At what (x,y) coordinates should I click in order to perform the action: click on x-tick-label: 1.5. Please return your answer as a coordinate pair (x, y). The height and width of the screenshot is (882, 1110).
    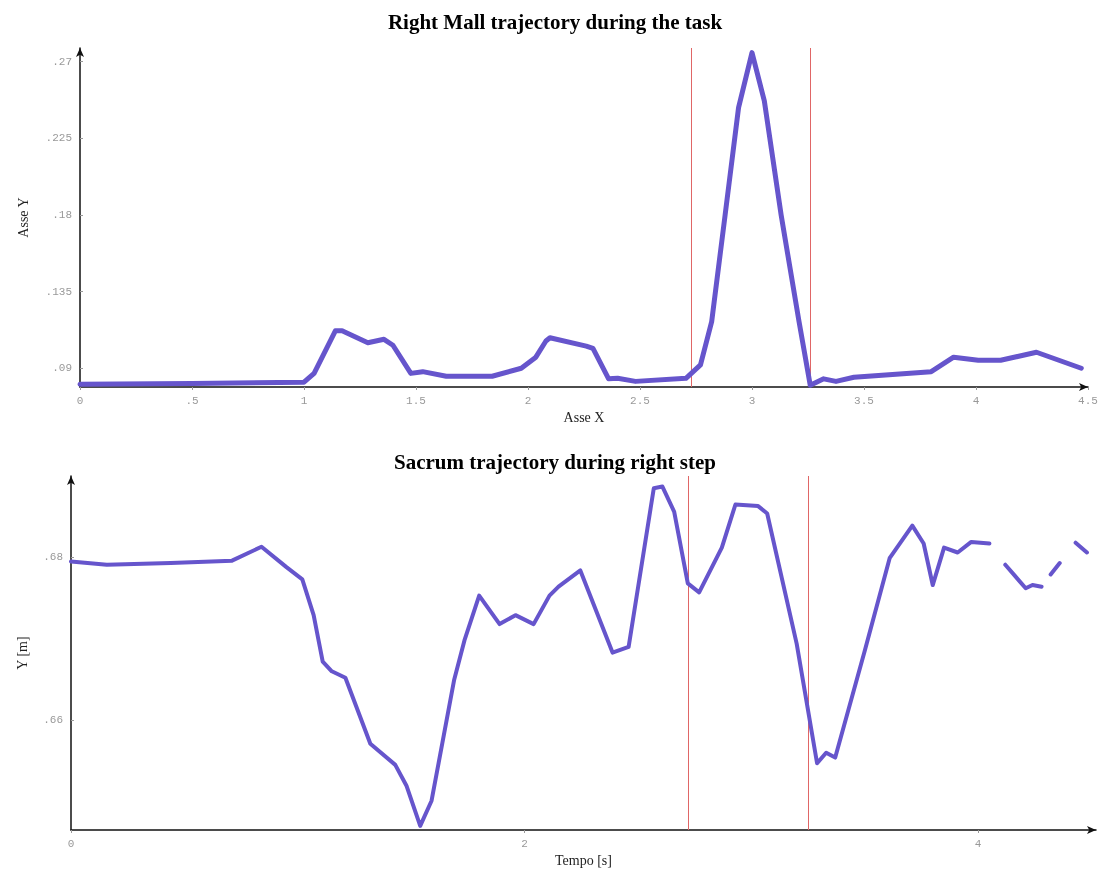
    Looking at the image, I should click on (416, 400).